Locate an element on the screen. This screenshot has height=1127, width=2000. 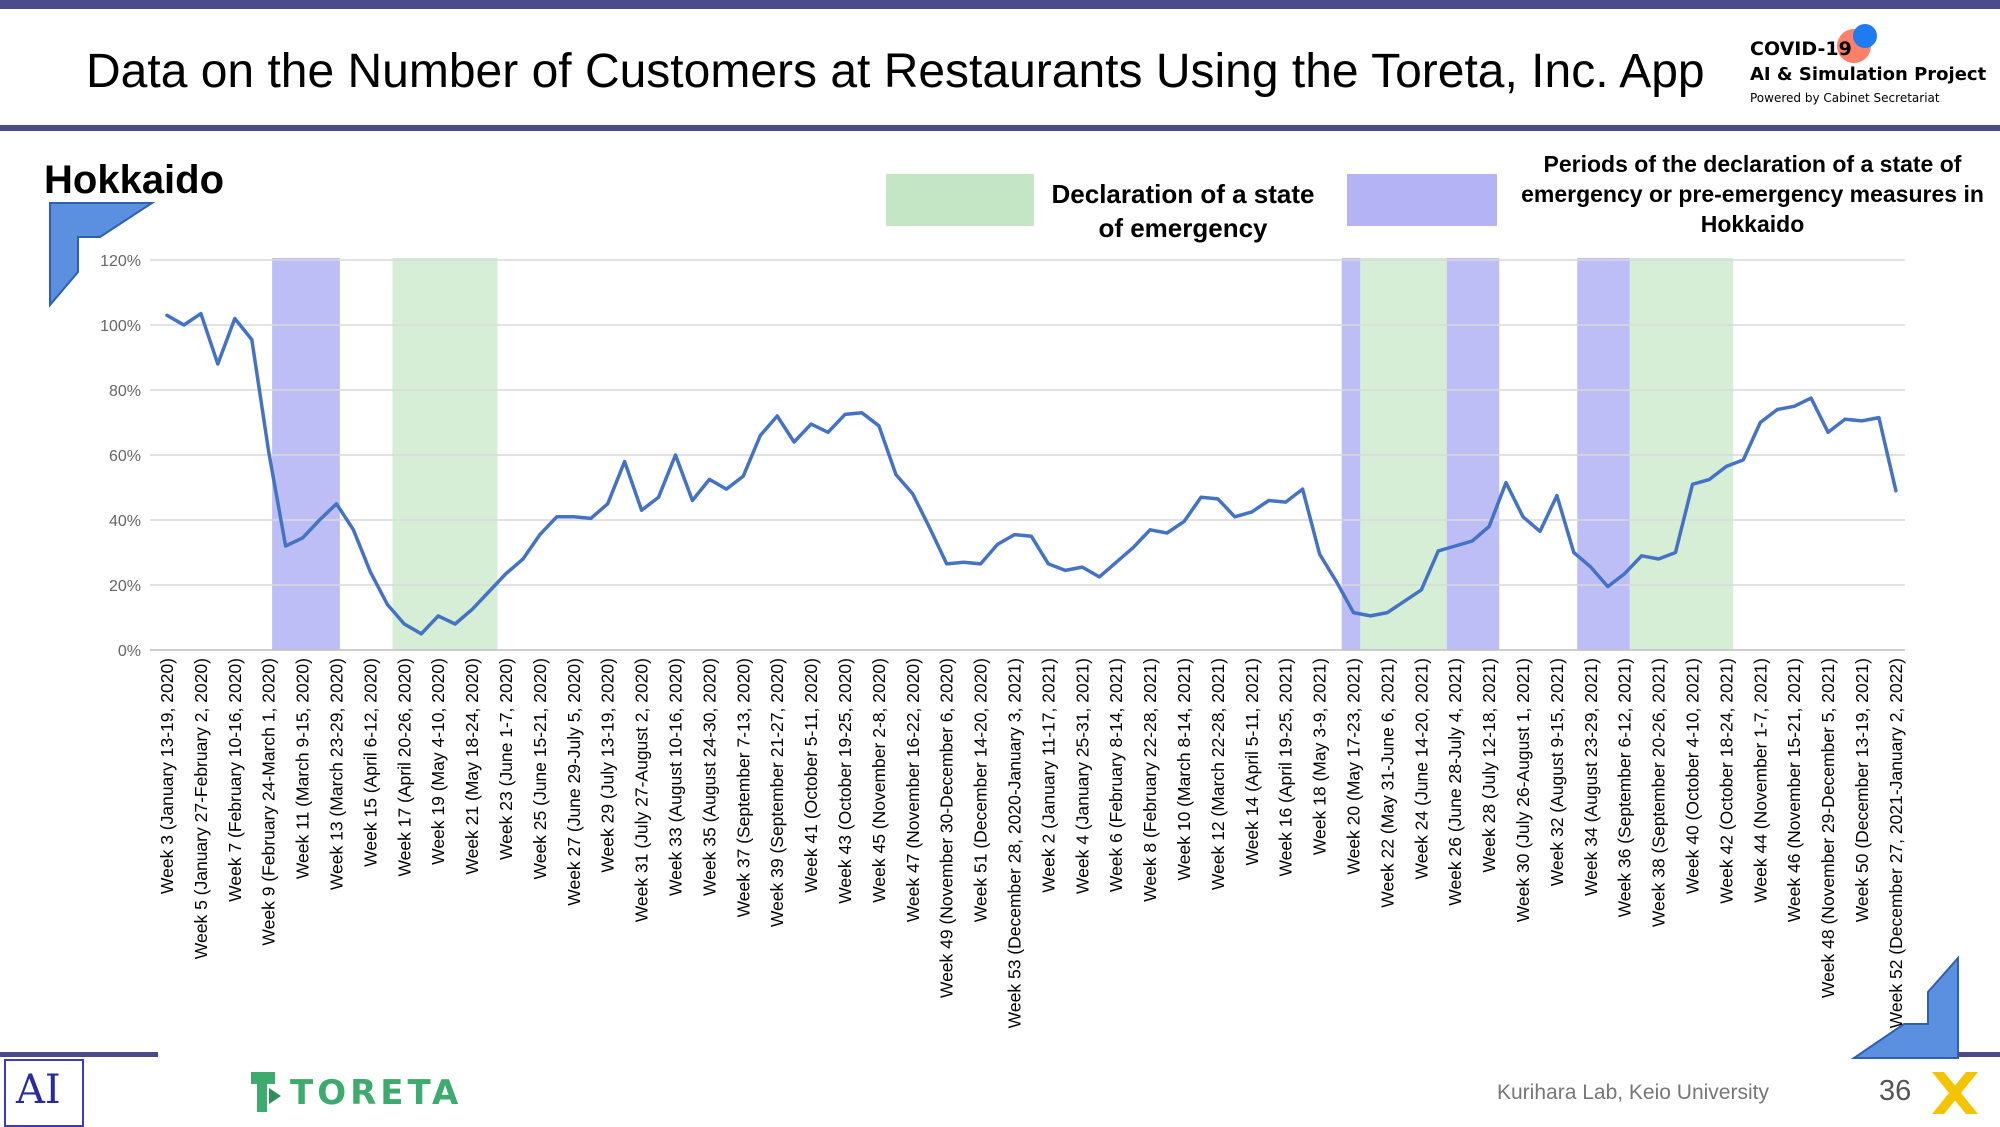
logo-circle-blue is located at coordinates (1865, 36).